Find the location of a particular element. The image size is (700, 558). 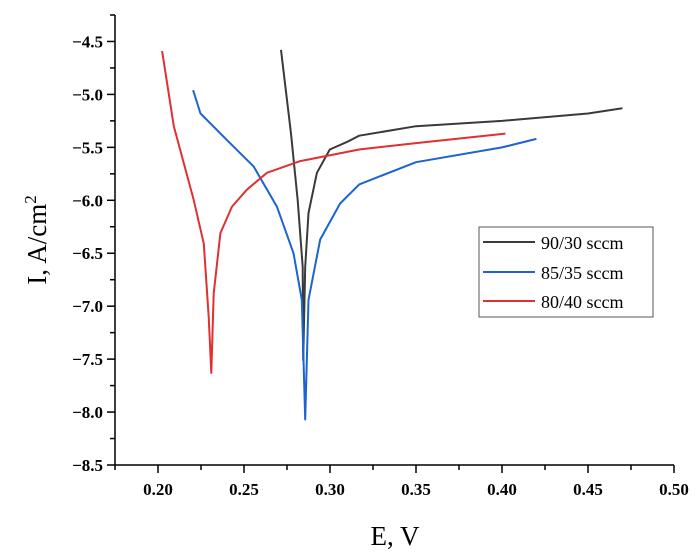

x-tick-label: 0.40 is located at coordinates (502, 489).